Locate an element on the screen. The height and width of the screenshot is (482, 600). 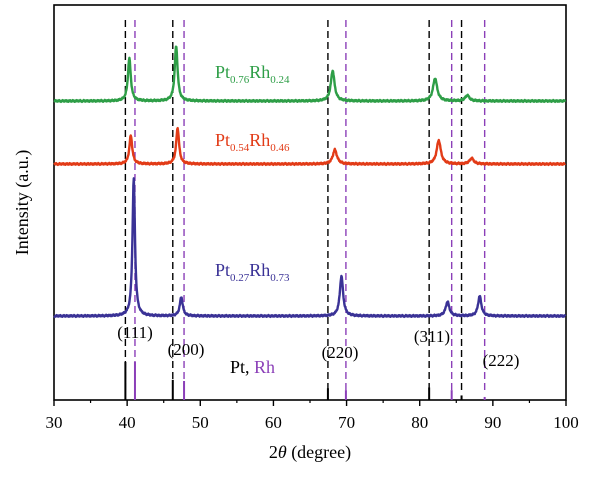
series-labels: Pt0.76Rh0.24 Pt0.54Rh0.46 Pt0.27Rh0.73 is located at coordinates (252, 173).